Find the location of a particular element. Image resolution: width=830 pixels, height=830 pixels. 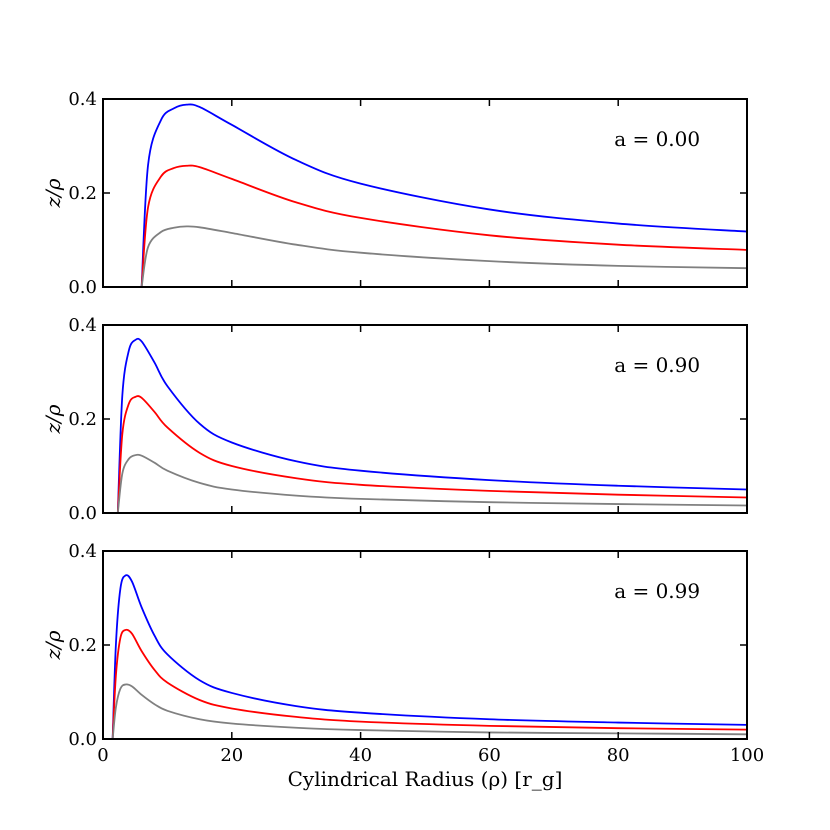

spin-annotation: a = 0.90 is located at coordinates (657, 365).